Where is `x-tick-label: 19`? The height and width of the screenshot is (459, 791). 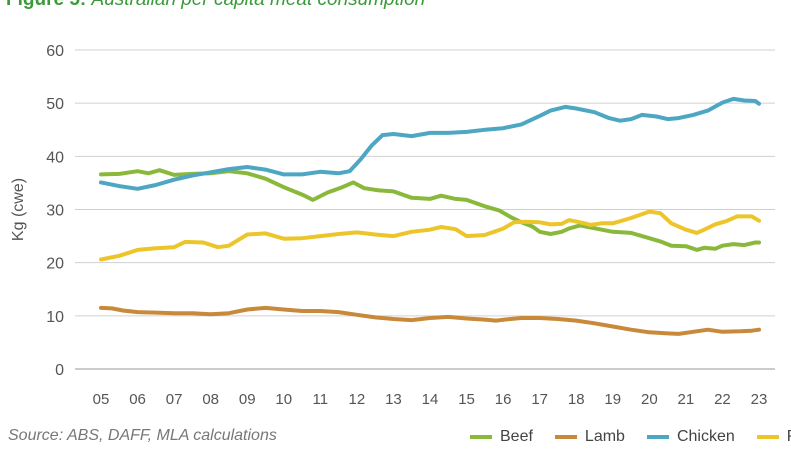
x-tick-label: 19 is located at coordinates (612, 399).